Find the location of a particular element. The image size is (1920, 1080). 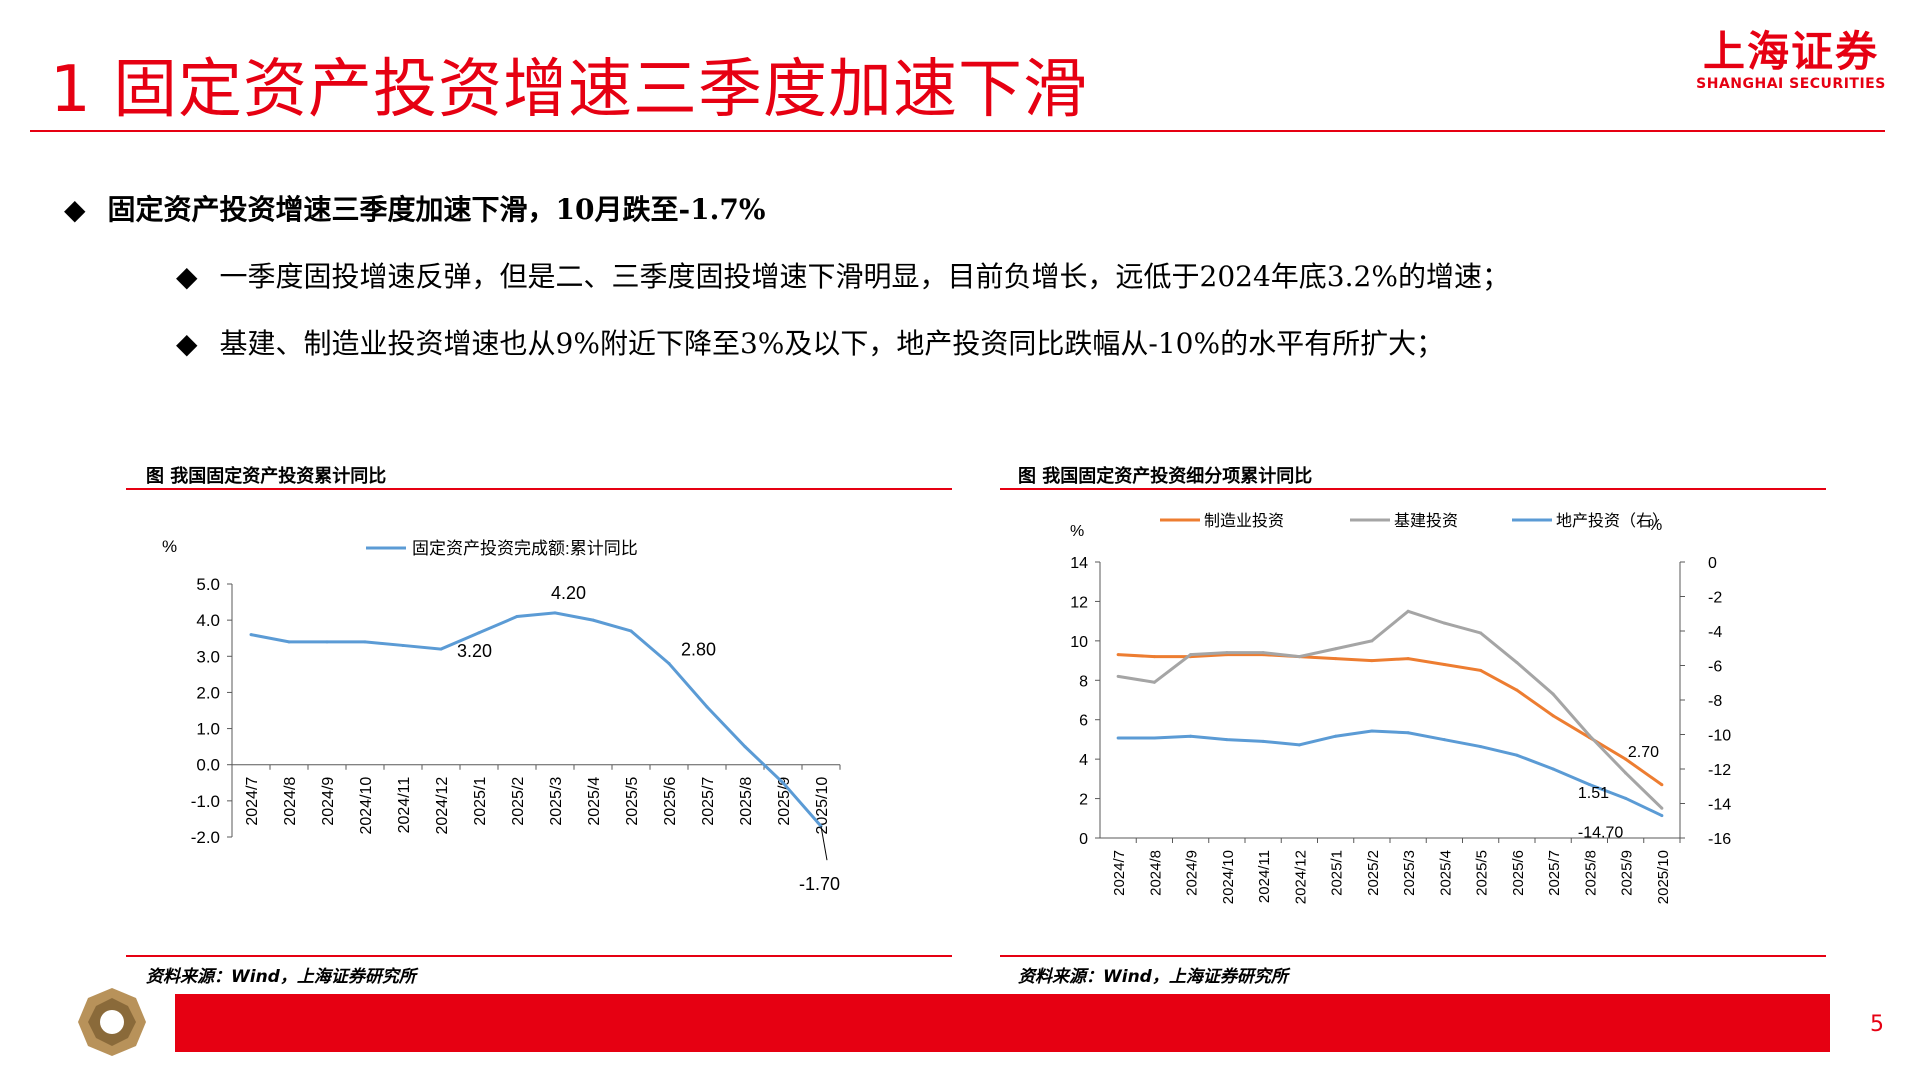

right-y-tick-label: -6 is located at coordinates (1715, 667).